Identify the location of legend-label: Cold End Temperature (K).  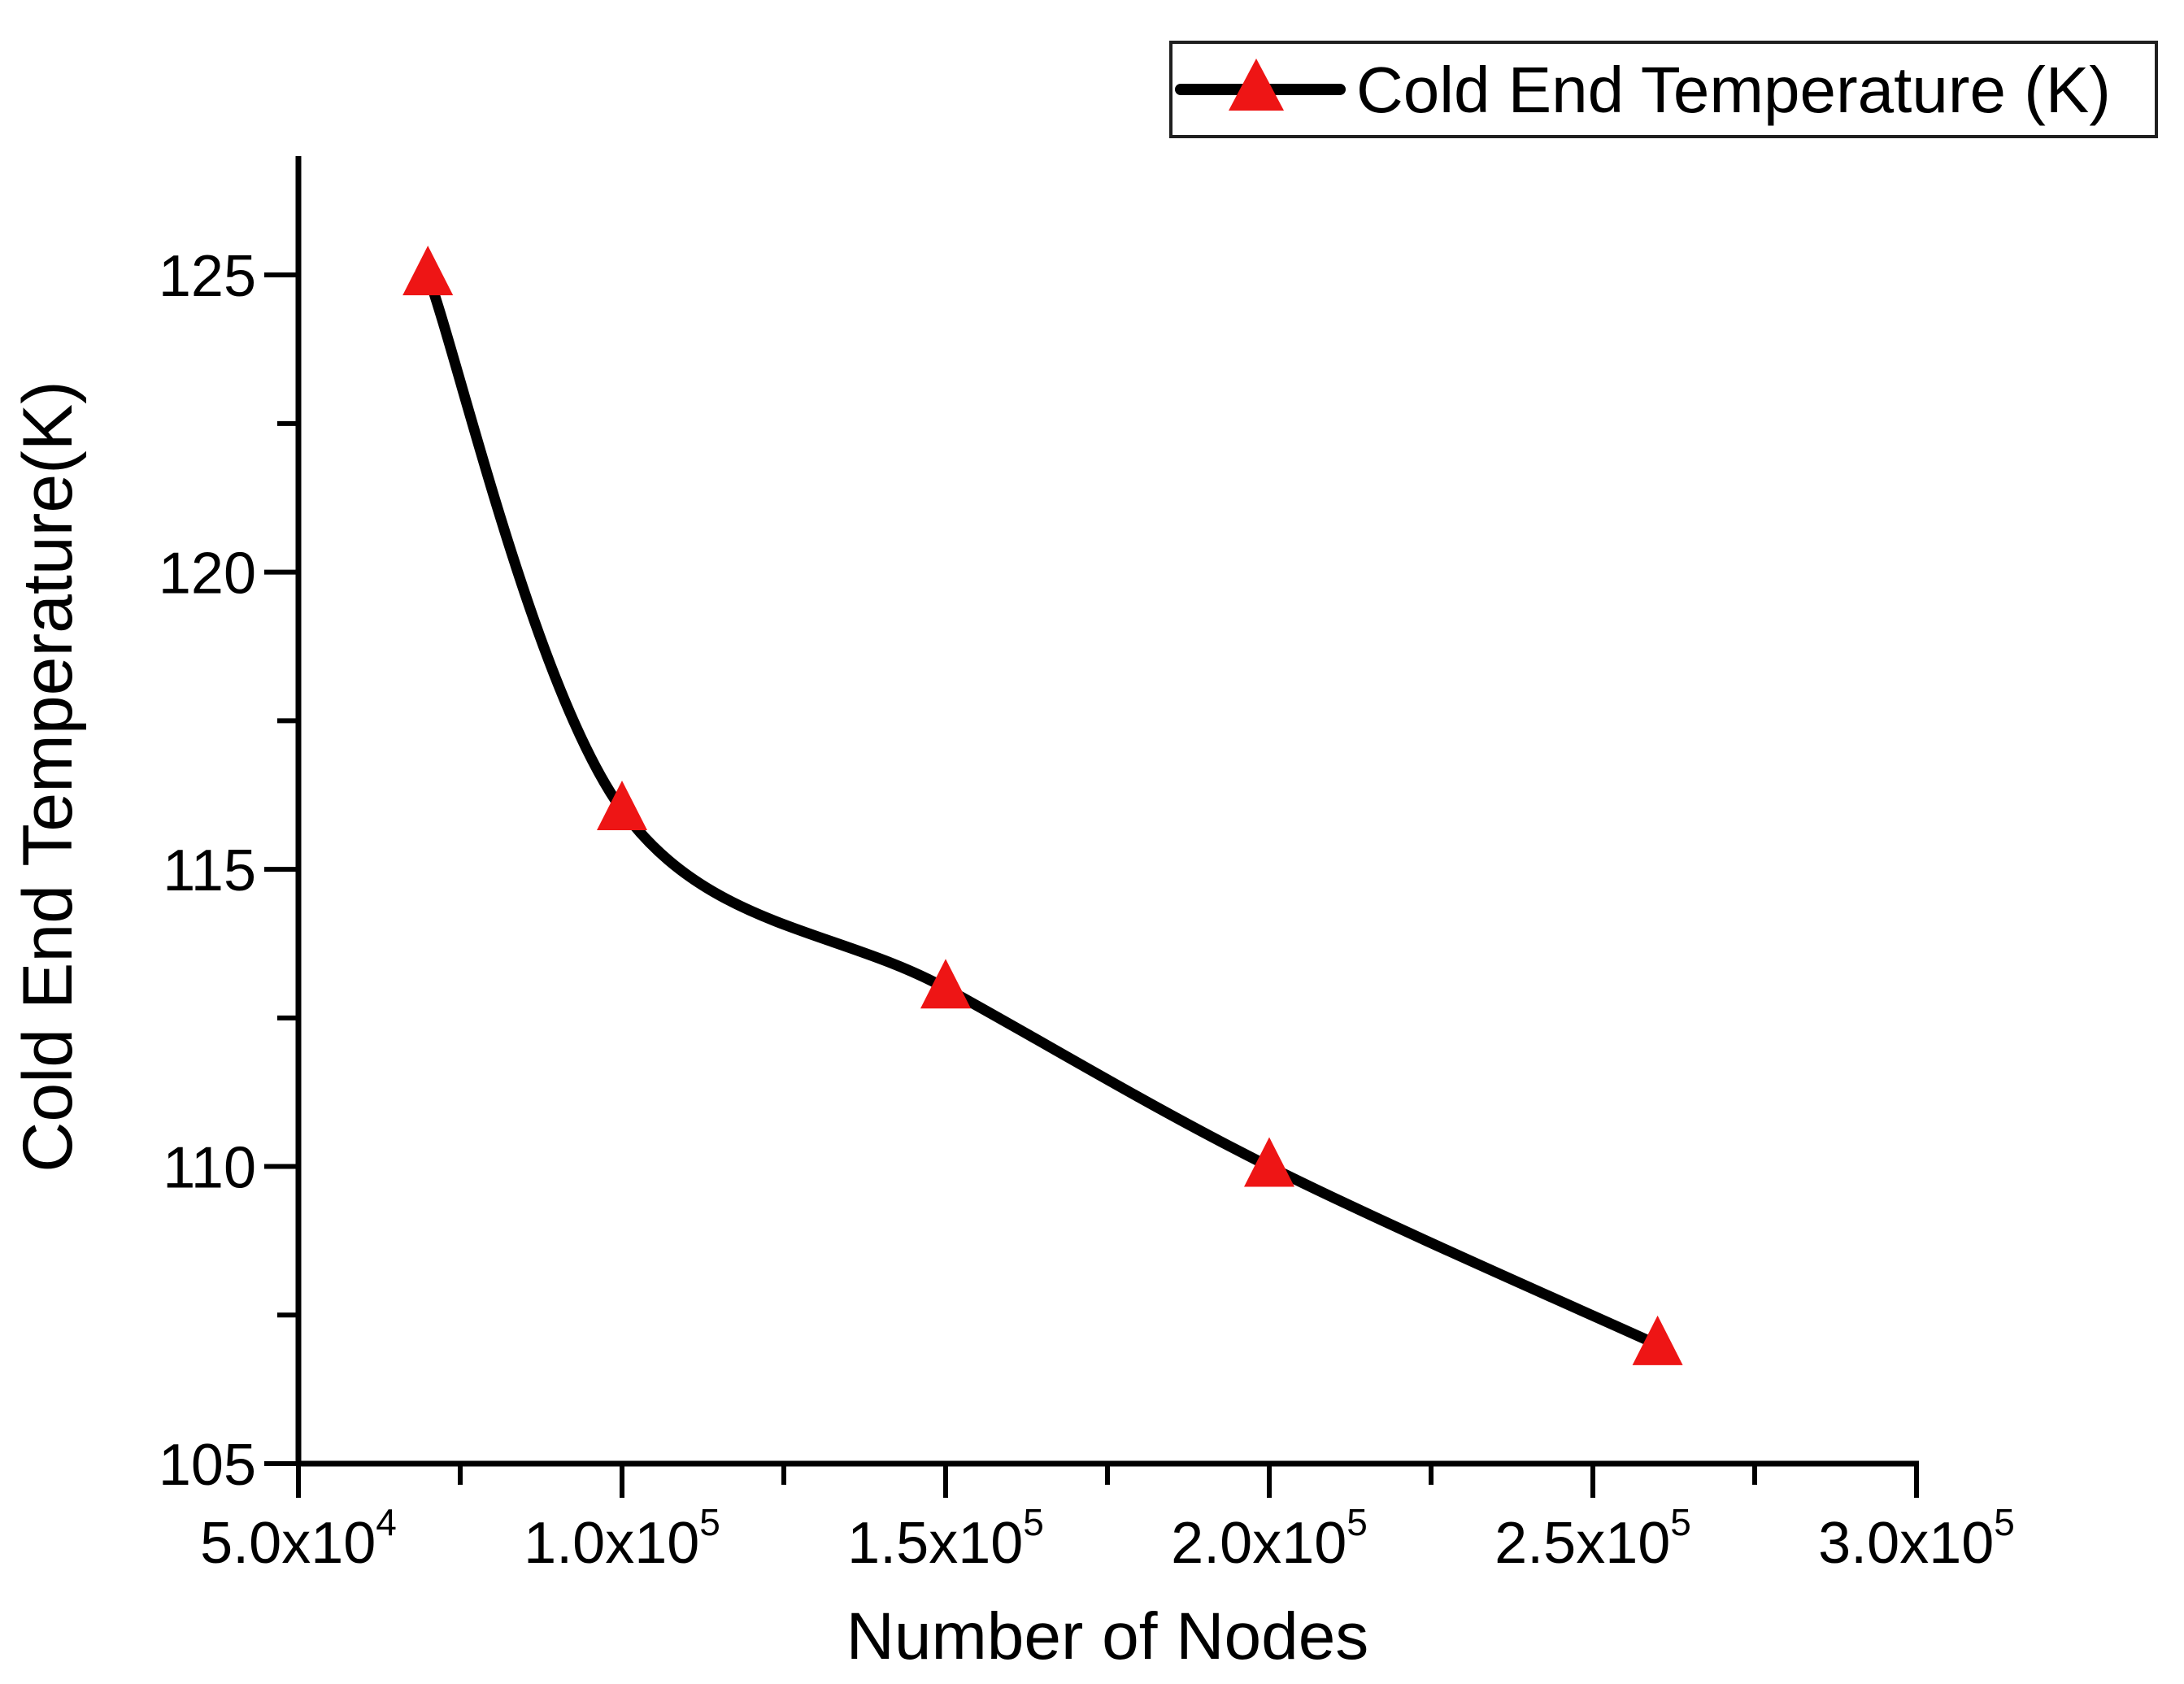
(1734, 90).